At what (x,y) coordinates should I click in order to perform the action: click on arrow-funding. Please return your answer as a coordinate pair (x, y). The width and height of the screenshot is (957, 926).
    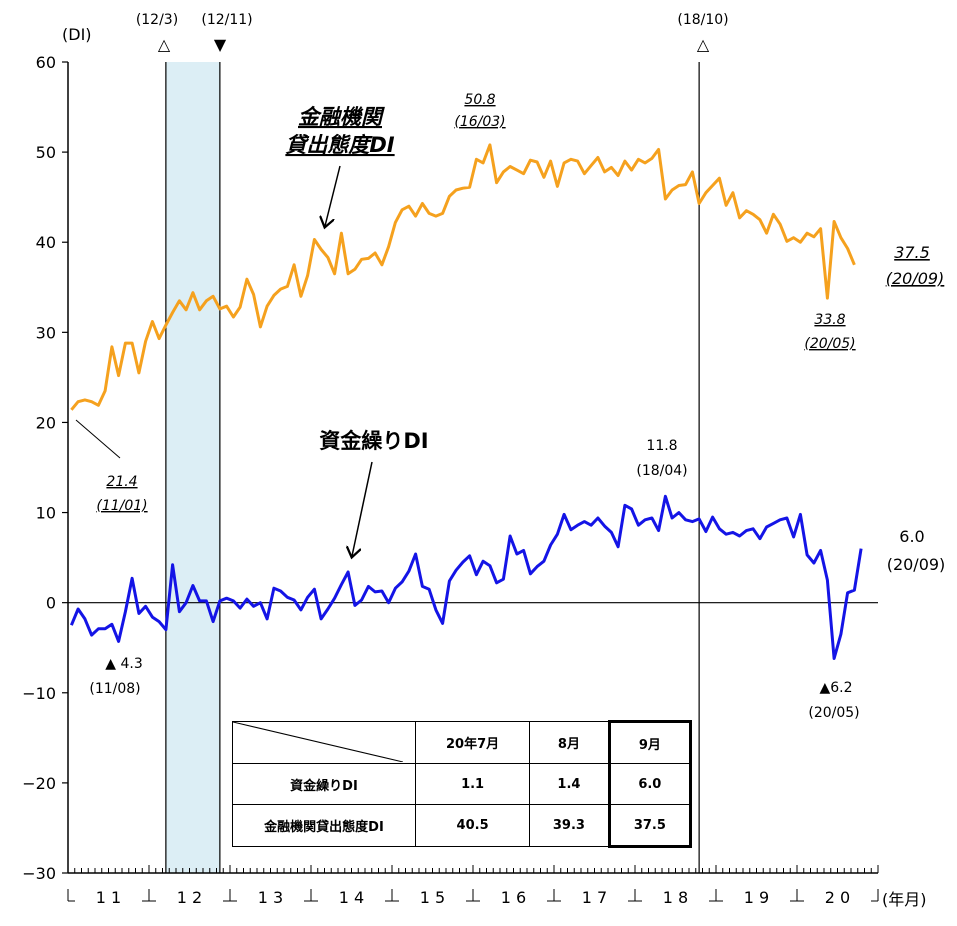
    Looking at the image, I should click on (362, 508).